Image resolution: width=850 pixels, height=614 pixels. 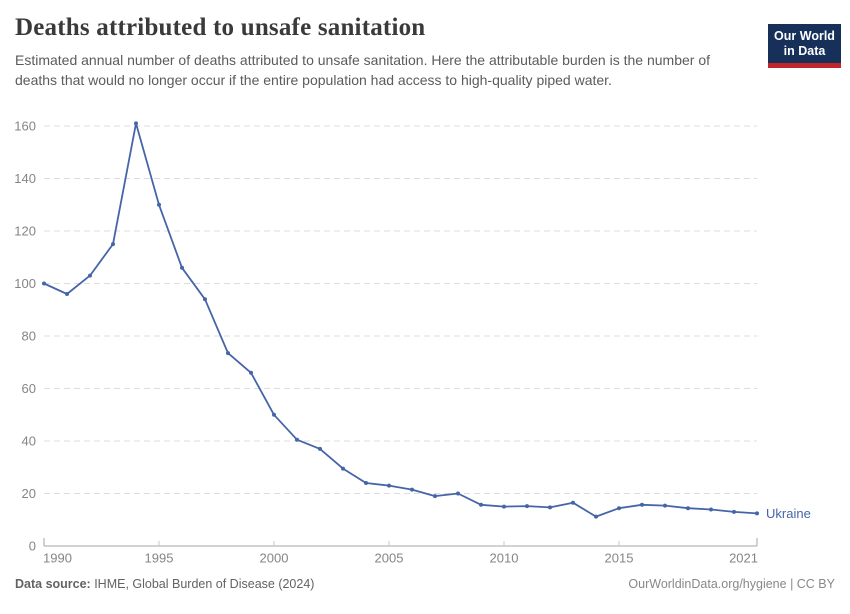 I want to click on x-tick-label: 2021, so click(x=743, y=558).